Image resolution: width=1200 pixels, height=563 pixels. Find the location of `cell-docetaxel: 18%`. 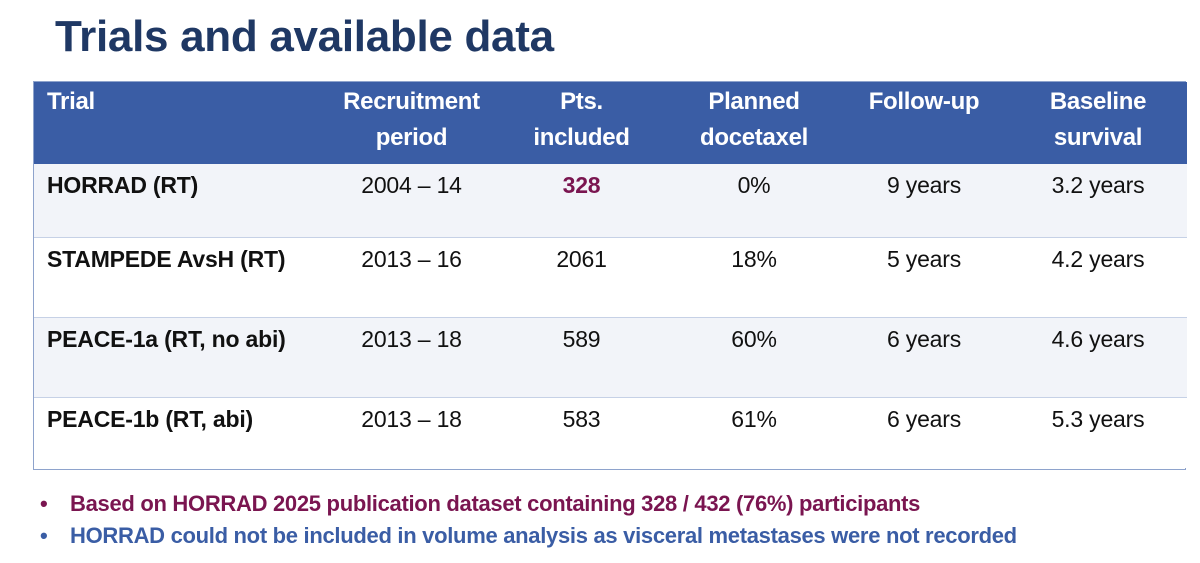

cell-docetaxel: 18% is located at coordinates (754, 278).